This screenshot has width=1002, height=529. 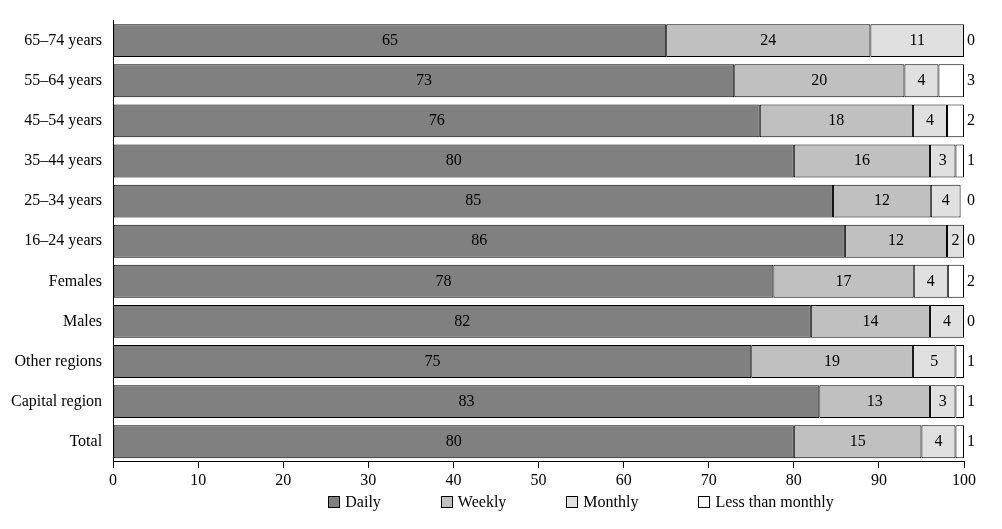 What do you see at coordinates (432, 360) in the screenshot?
I see `data-label: 75` at bounding box center [432, 360].